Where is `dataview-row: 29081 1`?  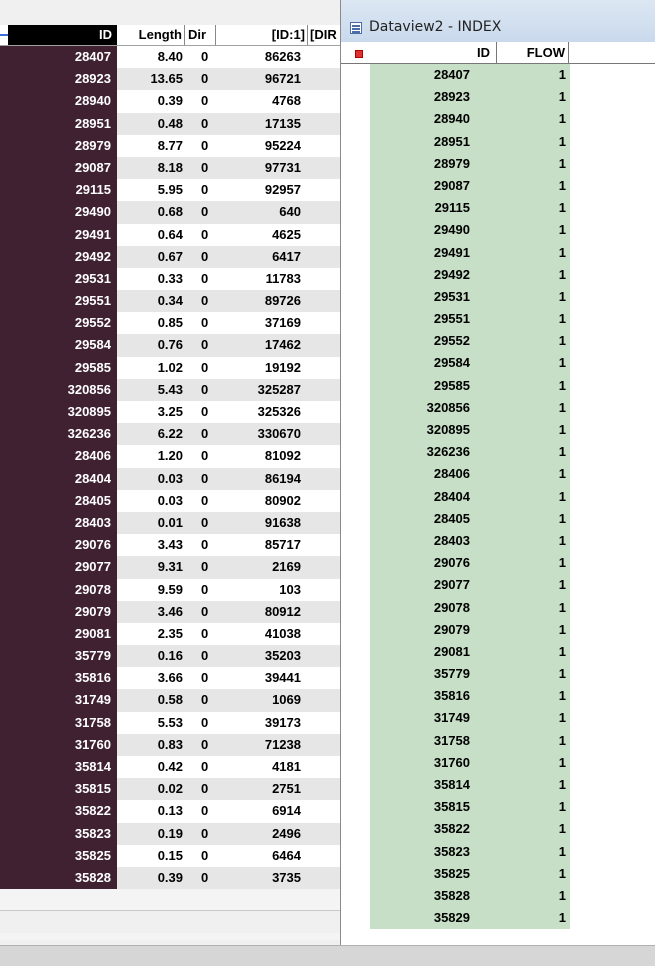
dataview-row: 29081 1 is located at coordinates (470, 652).